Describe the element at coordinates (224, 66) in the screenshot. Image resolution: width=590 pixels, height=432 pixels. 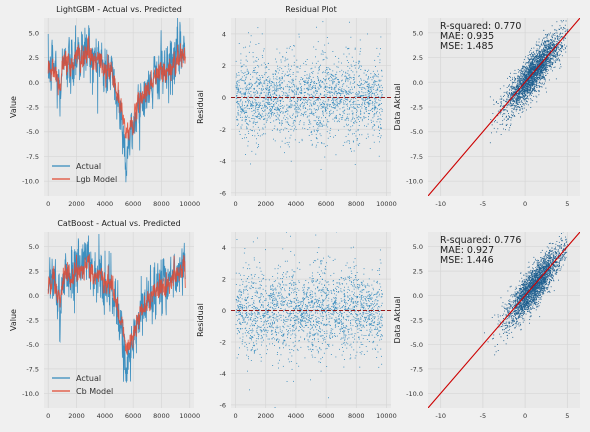
I see `y-tick-label: 2` at that location.